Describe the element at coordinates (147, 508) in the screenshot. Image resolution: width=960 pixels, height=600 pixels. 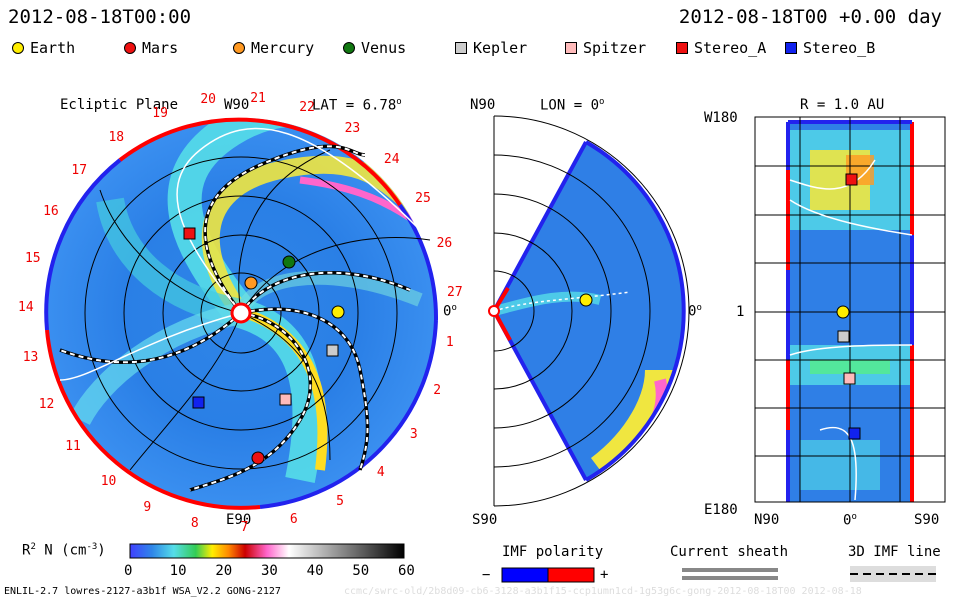
I see `rotation-number-9: 9` at that location.